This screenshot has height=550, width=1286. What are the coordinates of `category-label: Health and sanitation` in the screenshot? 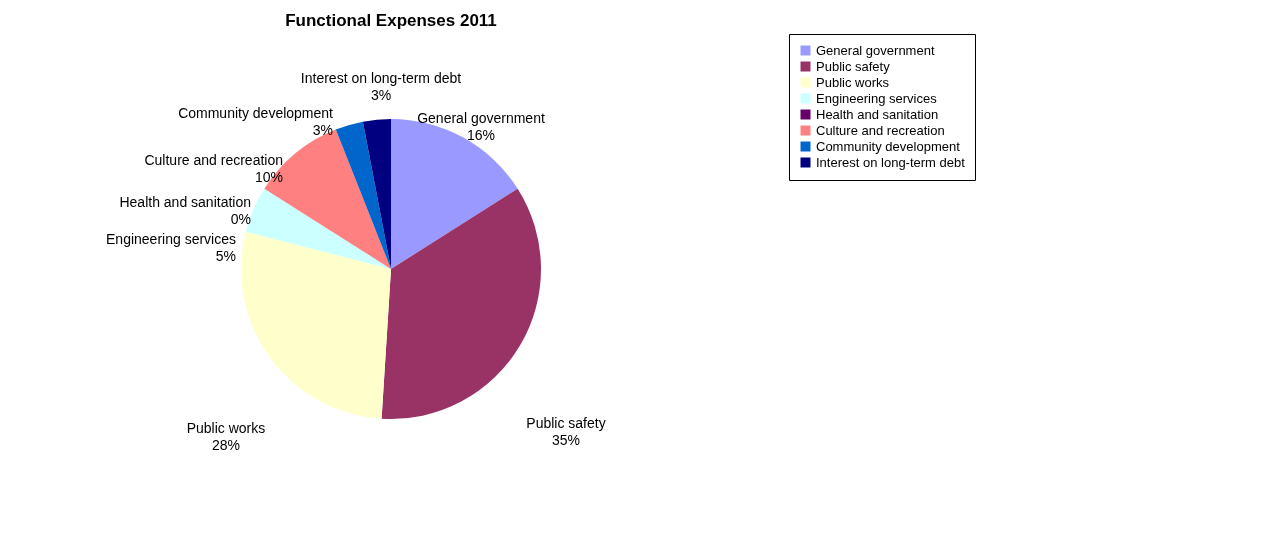 It's located at (185, 202).